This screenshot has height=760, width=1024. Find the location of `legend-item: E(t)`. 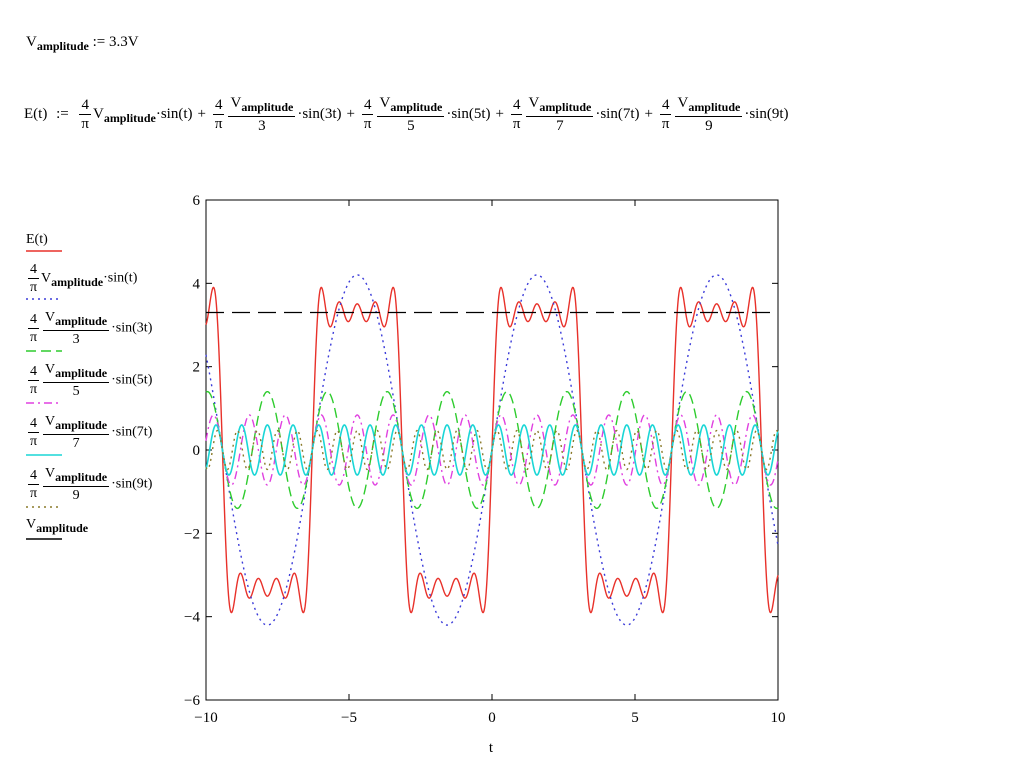

legend-item: E(t) is located at coordinates (89, 242).